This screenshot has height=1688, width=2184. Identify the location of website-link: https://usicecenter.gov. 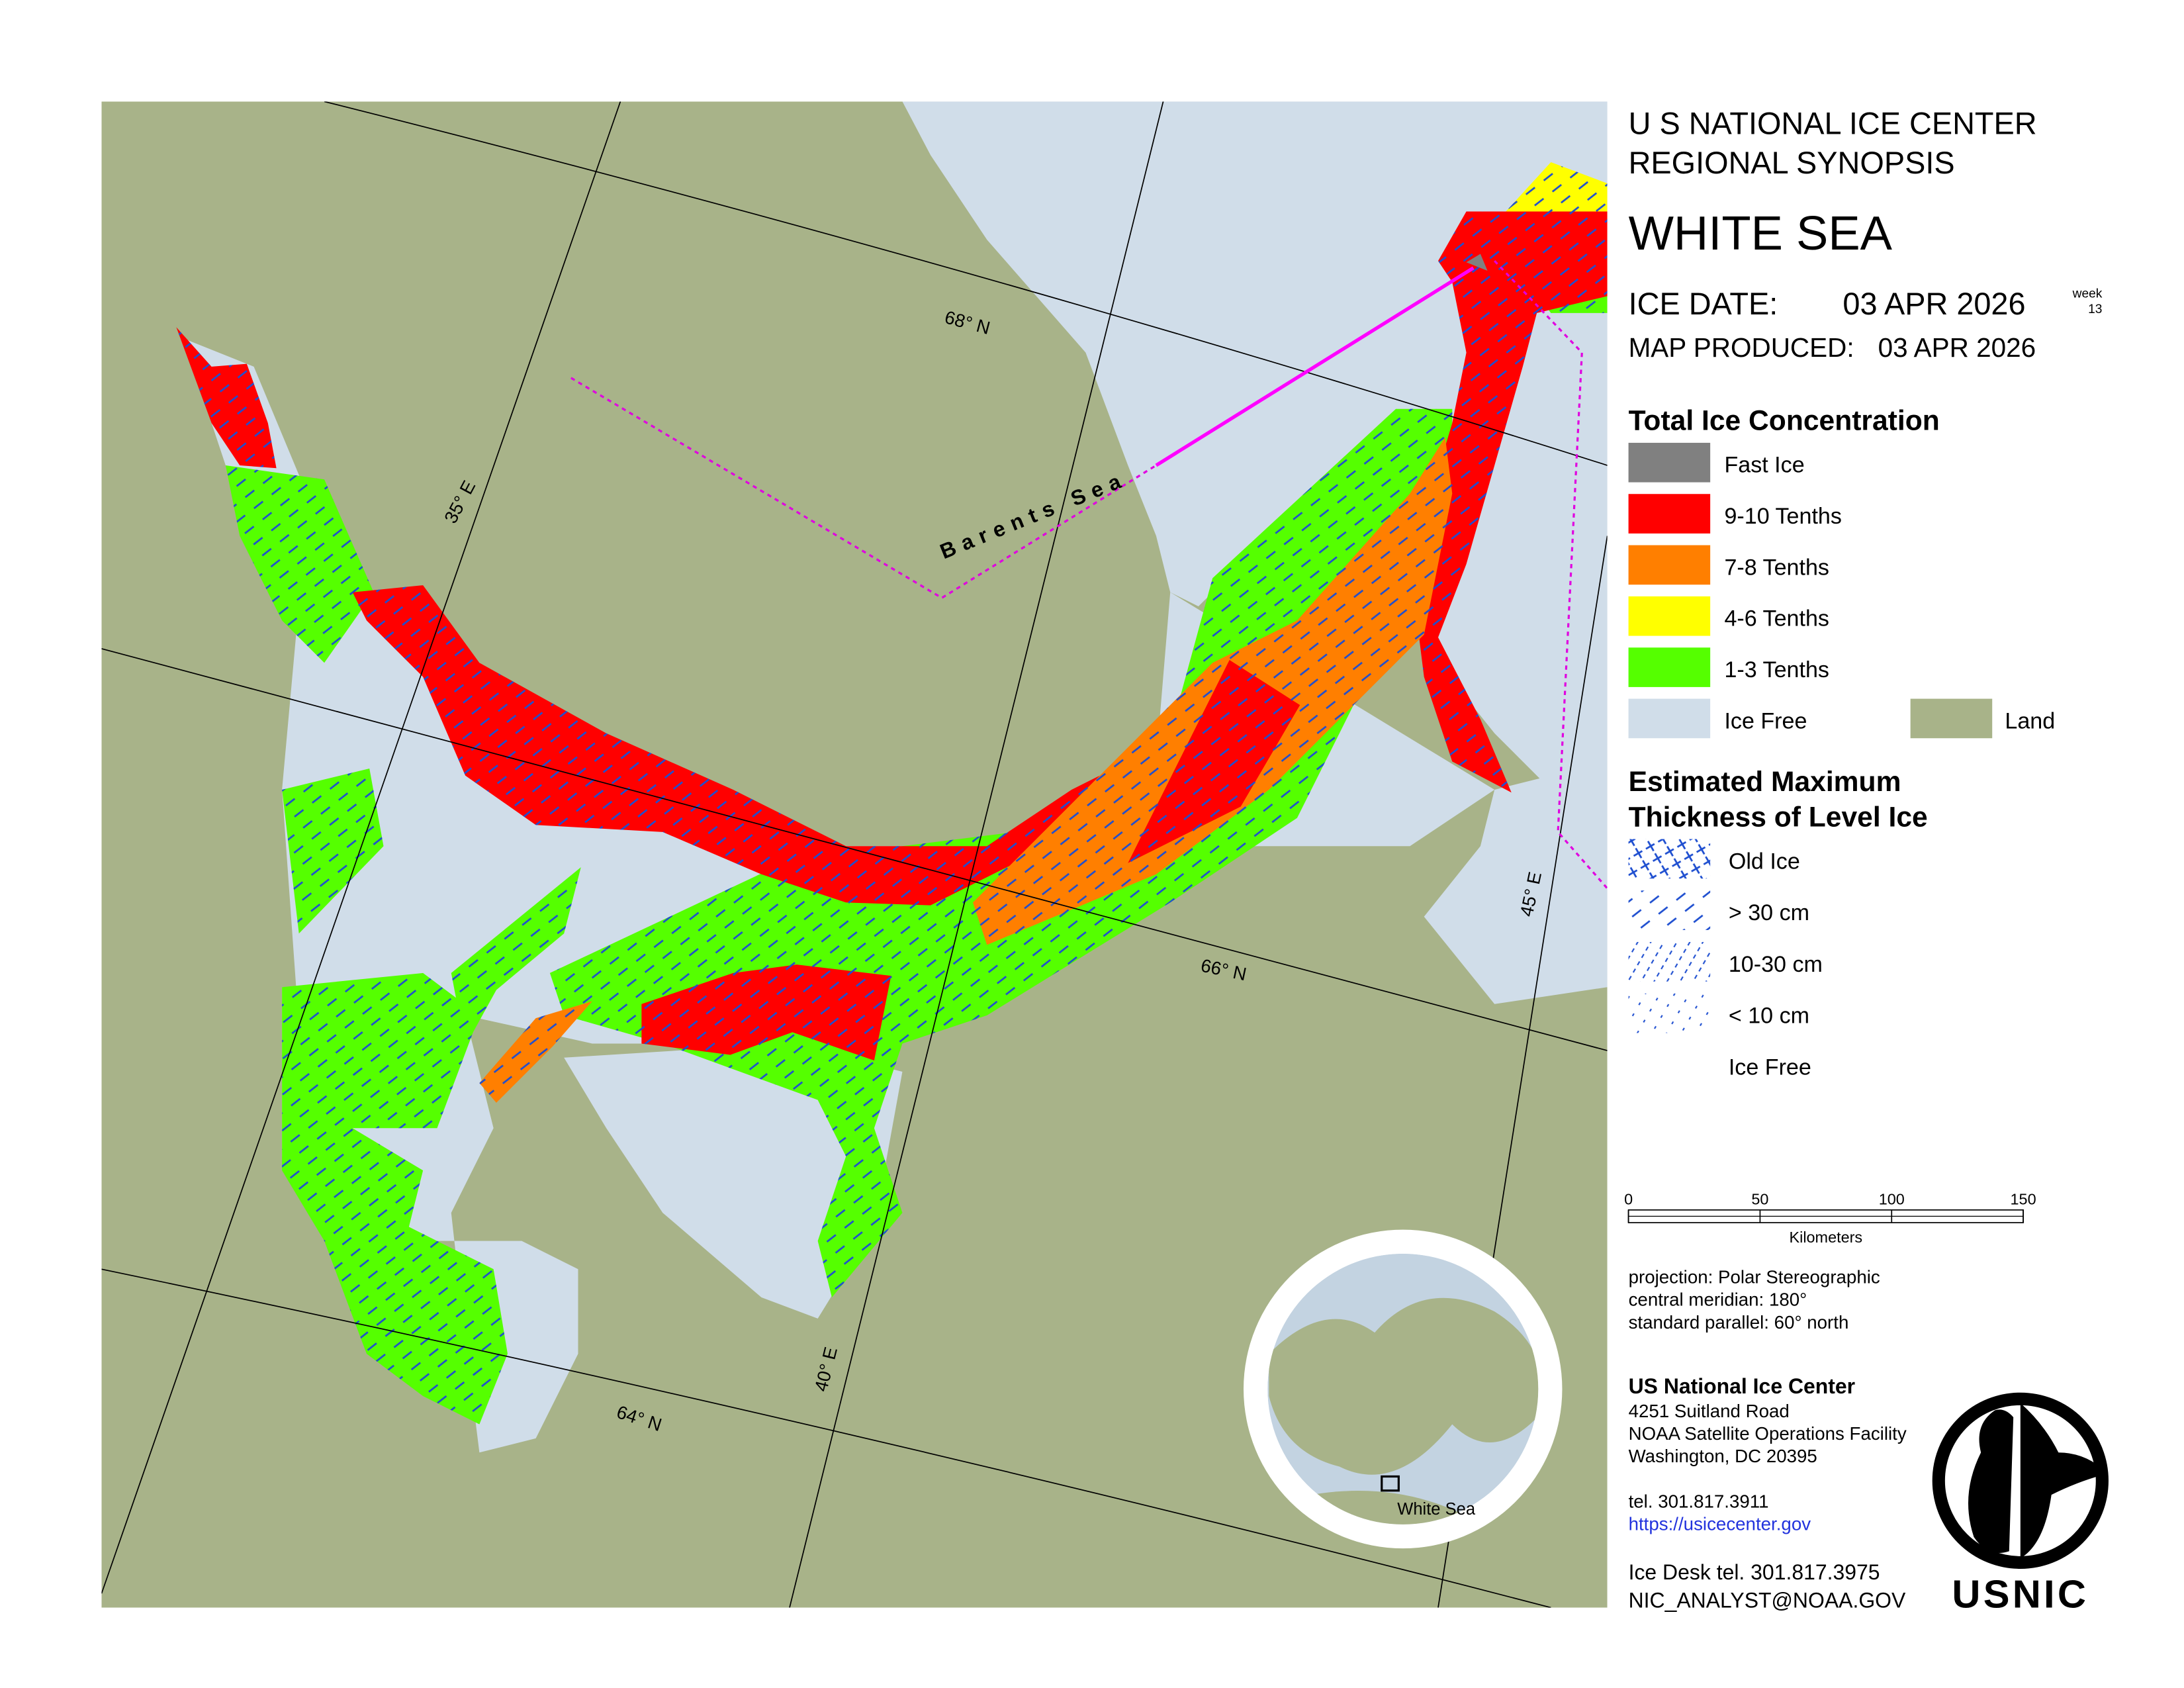
(1720, 1523).